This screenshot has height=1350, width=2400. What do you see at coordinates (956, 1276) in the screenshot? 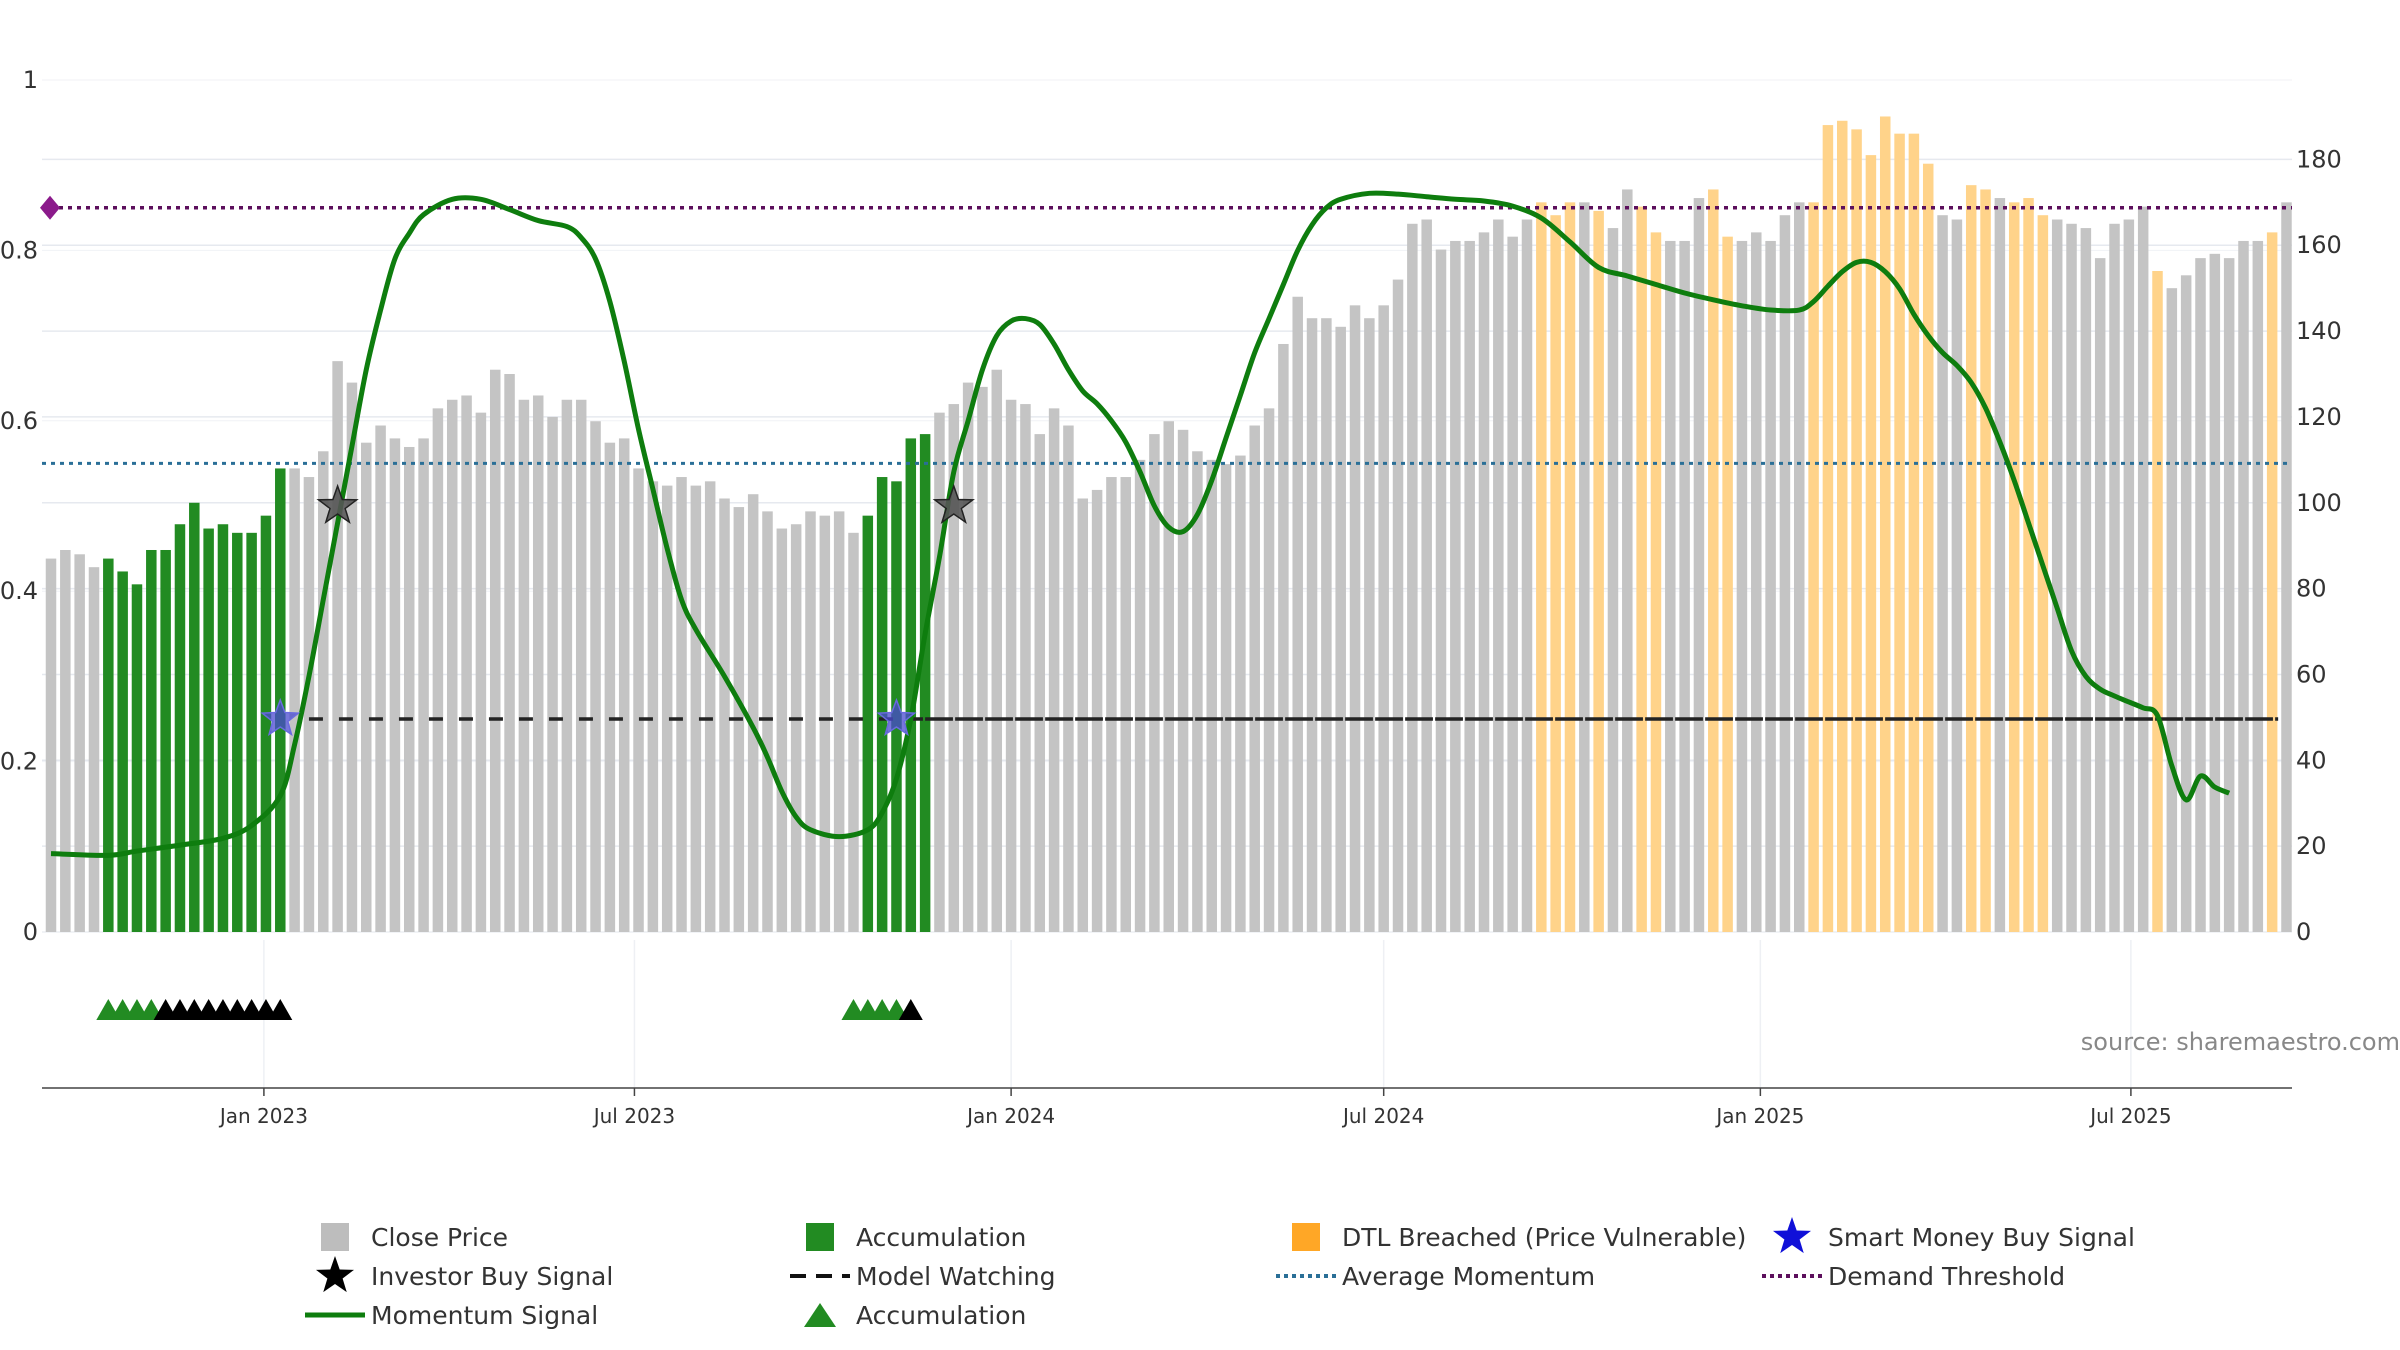
I see `legend-label: Model Watching` at bounding box center [956, 1276].